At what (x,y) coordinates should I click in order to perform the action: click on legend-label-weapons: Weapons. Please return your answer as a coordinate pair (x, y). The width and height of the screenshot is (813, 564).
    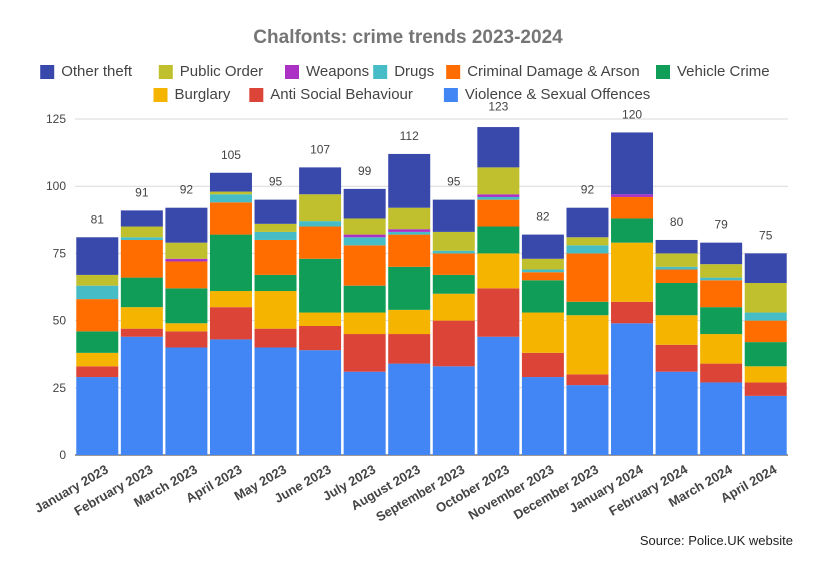
    Looking at the image, I should click on (337, 71).